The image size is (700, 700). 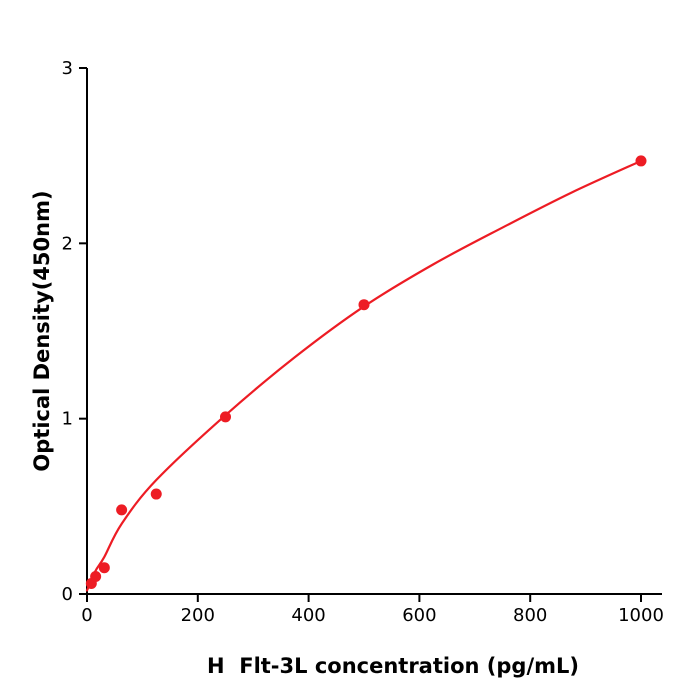 I want to click on x-tick-label: 400, so click(x=308, y=615).